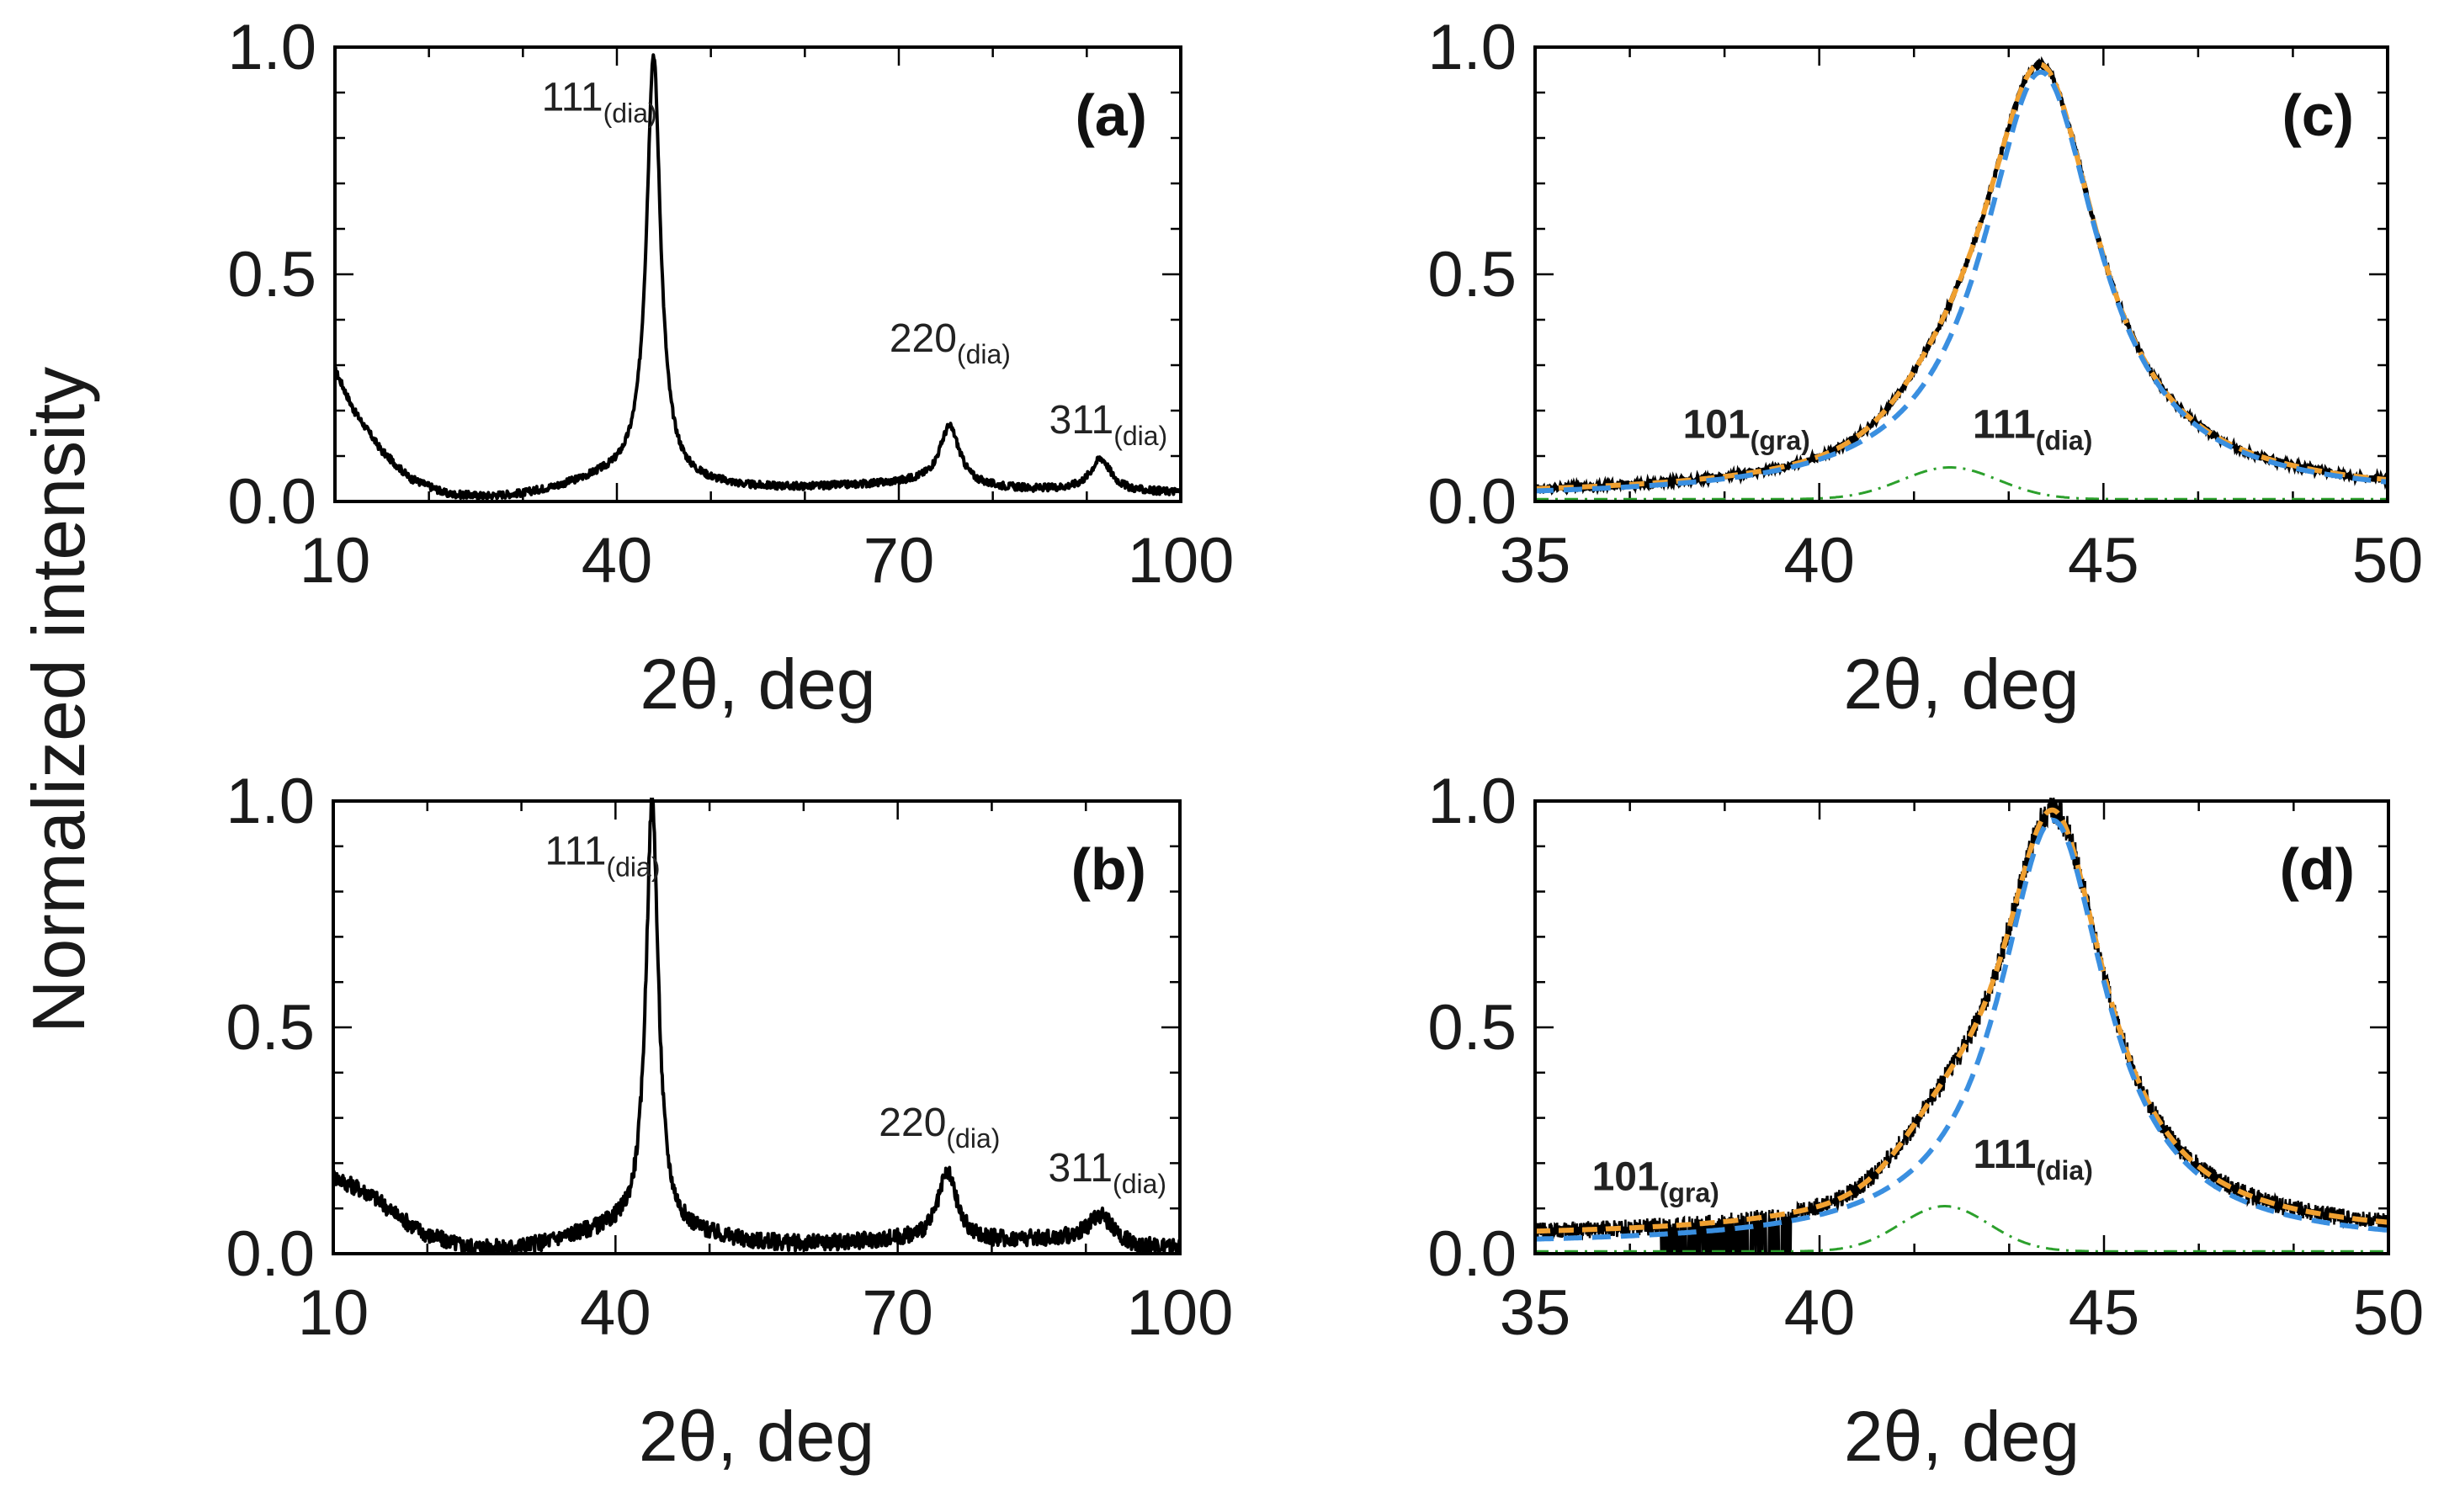  What do you see at coordinates (2318, 115) in the screenshot?
I see `panel-label: (c)` at bounding box center [2318, 115].